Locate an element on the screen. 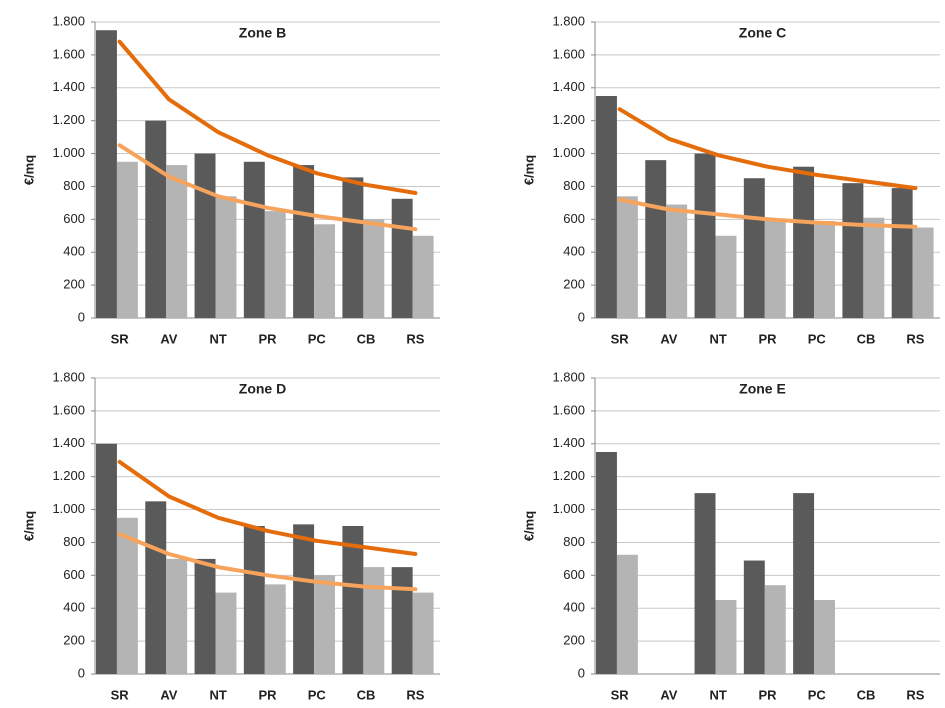 Image resolution: width=945 pixels, height=708 pixels. chart-title: Zone C is located at coordinates (762, 33).